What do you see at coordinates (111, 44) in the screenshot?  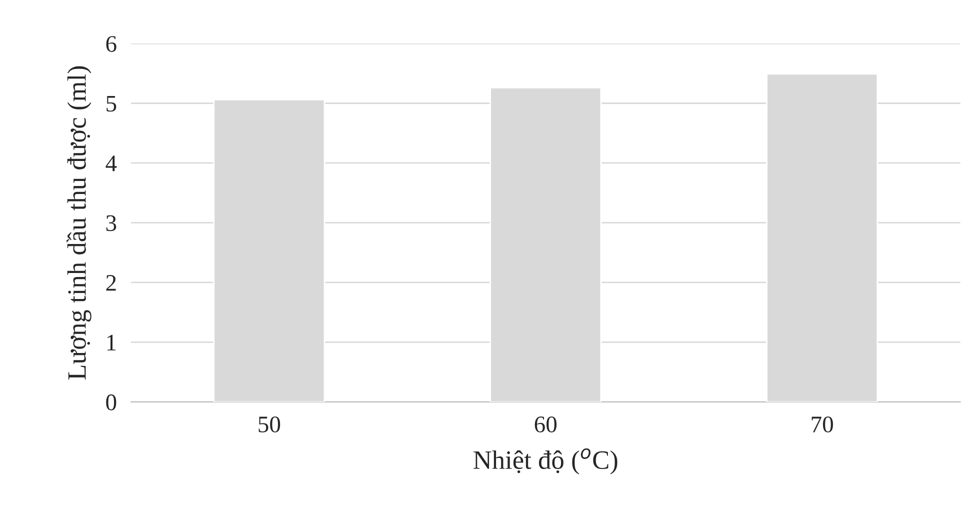 I see `y-tick-label: 6` at bounding box center [111, 44].